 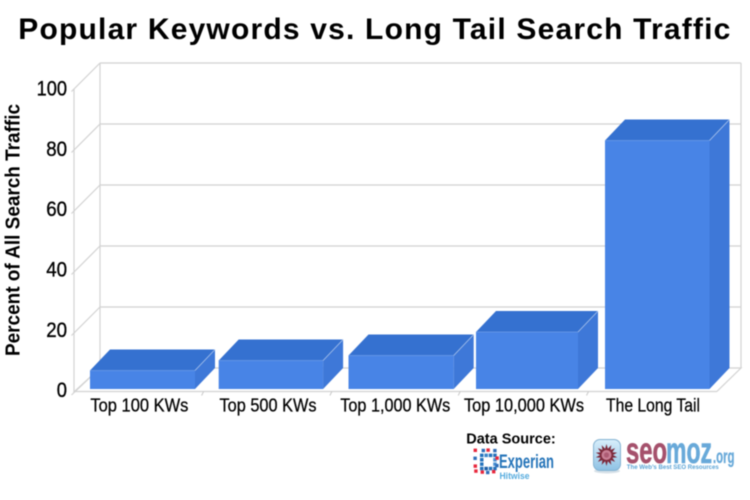 What do you see at coordinates (515, 476) in the screenshot?
I see `svg-text: Hitwise` at bounding box center [515, 476].